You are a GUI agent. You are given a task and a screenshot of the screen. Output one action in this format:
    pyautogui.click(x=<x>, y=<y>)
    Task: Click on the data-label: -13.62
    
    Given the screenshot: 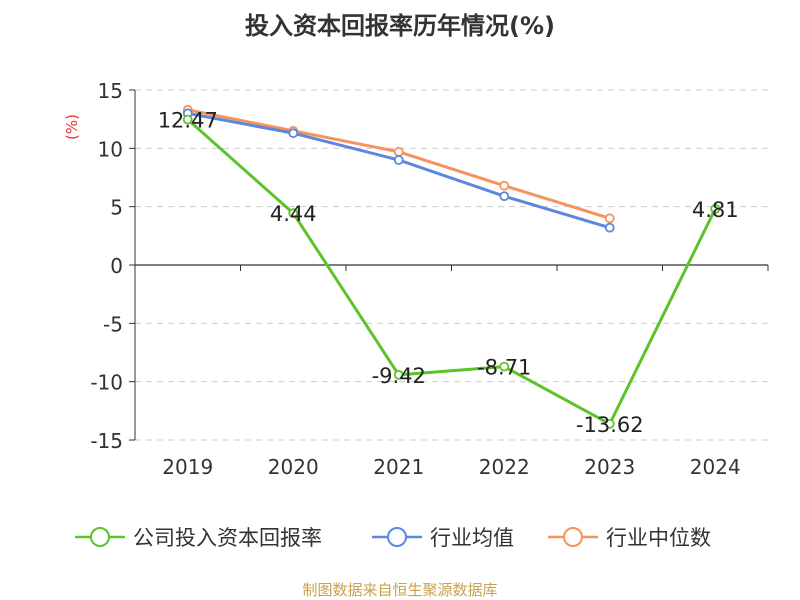 What is the action you would take?
    pyautogui.click(x=610, y=425)
    